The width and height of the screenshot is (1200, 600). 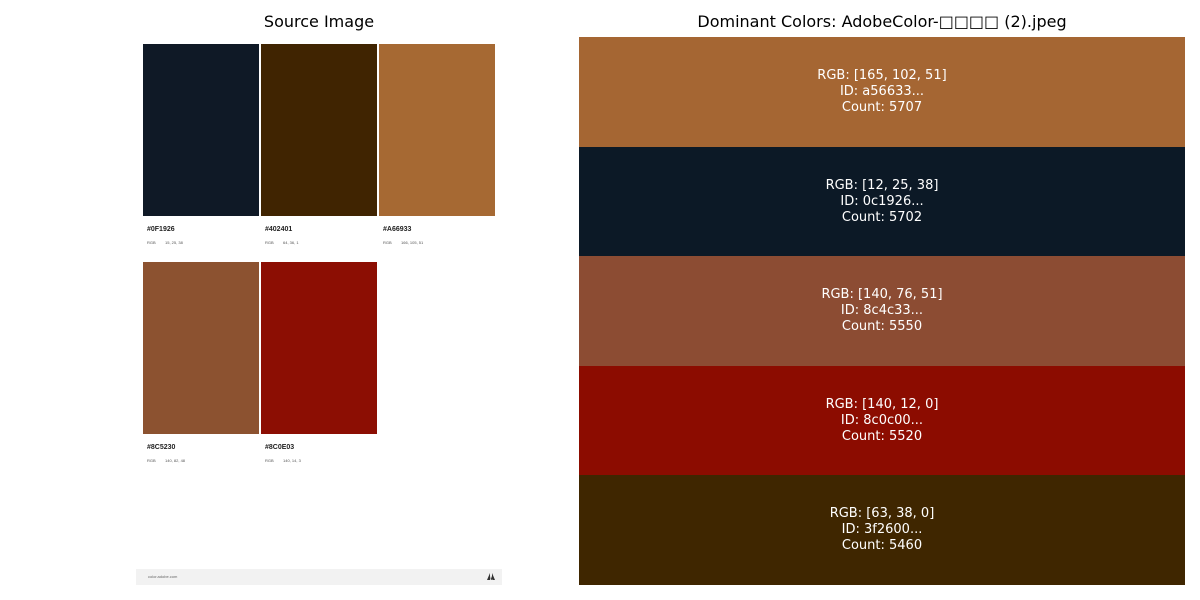 What do you see at coordinates (882, 436) in the screenshot?
I see `color-bar-count-text: Count: 5520` at bounding box center [882, 436].